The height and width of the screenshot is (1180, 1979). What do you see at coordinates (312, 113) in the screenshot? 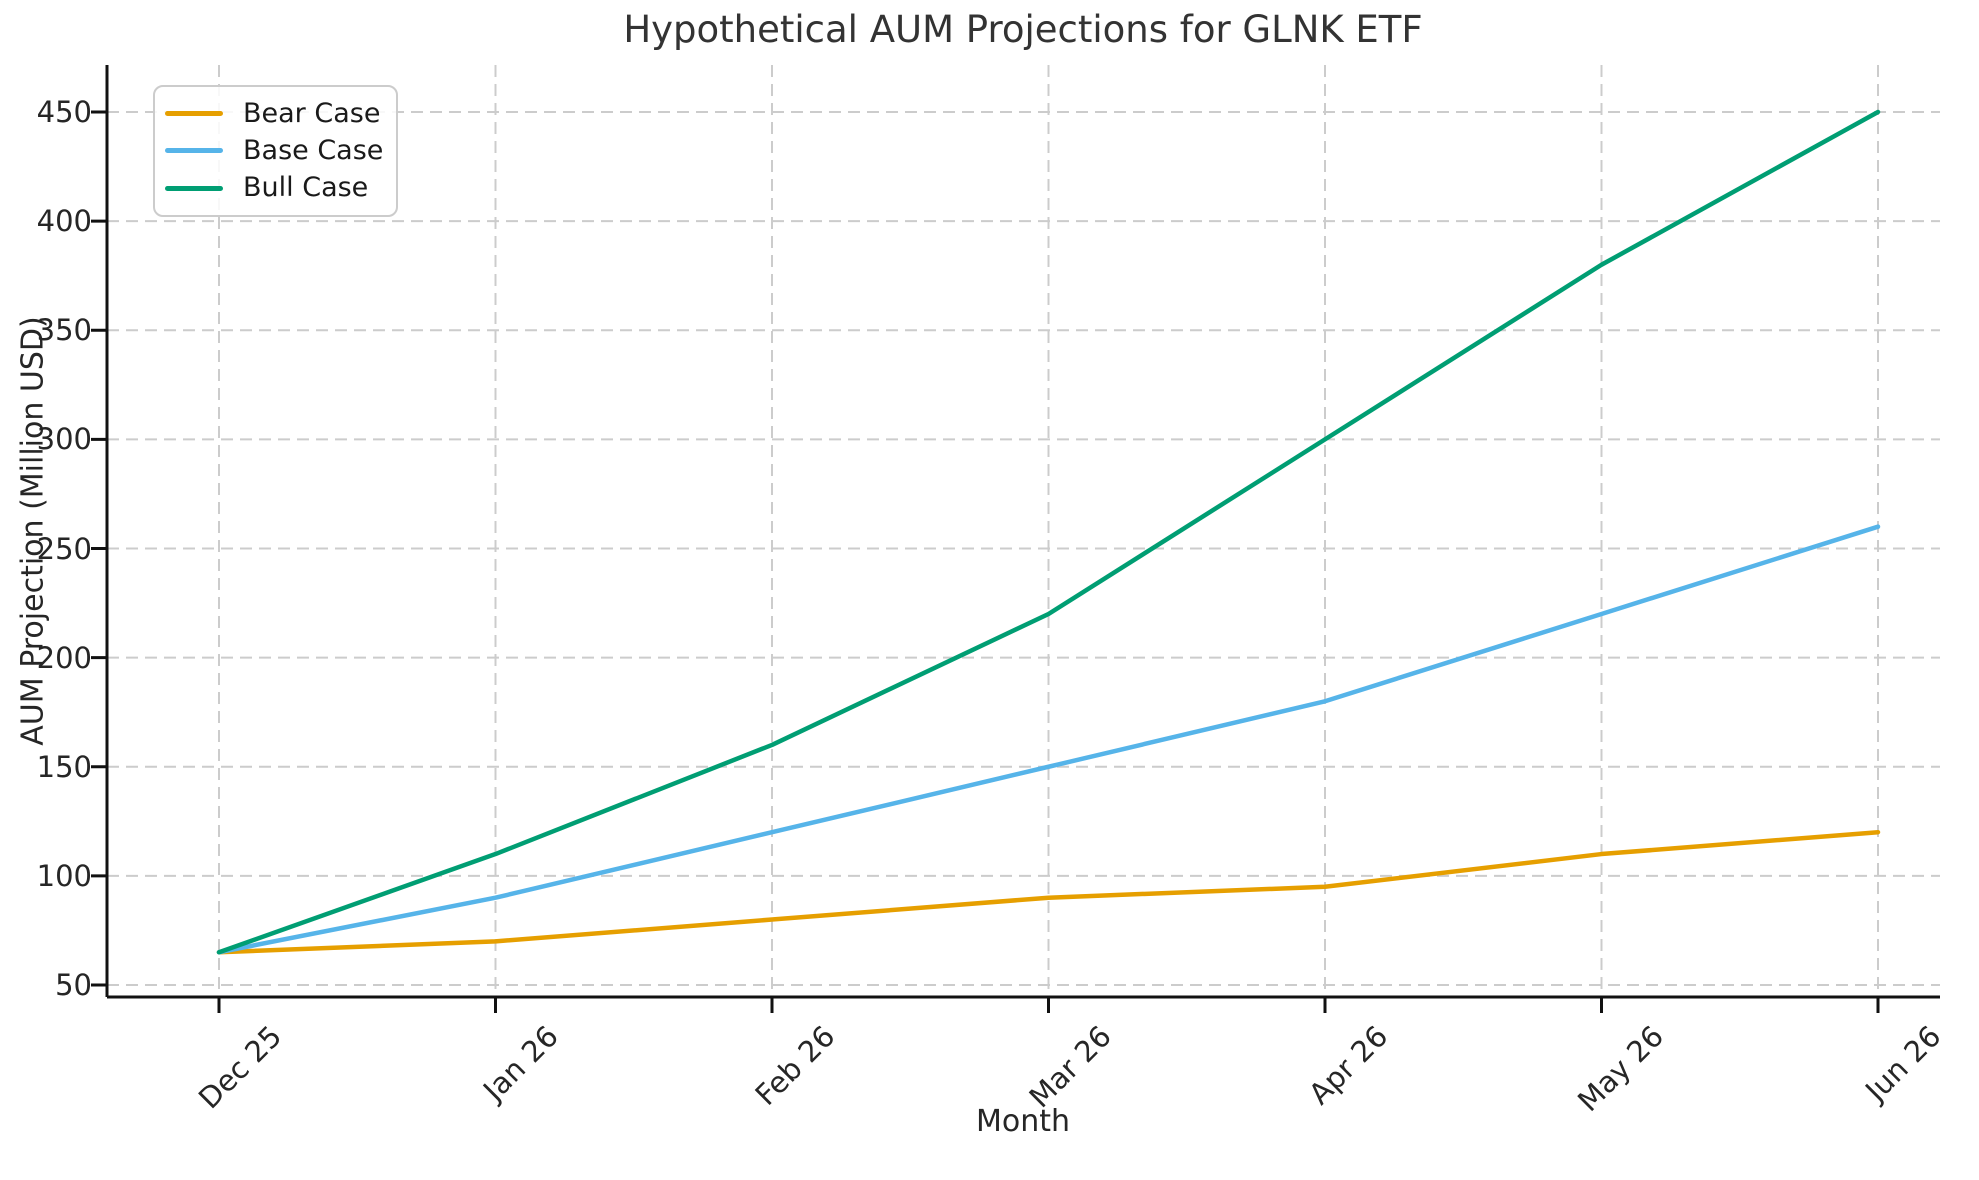
I see `legend-label: Bear Case` at bounding box center [312, 113].